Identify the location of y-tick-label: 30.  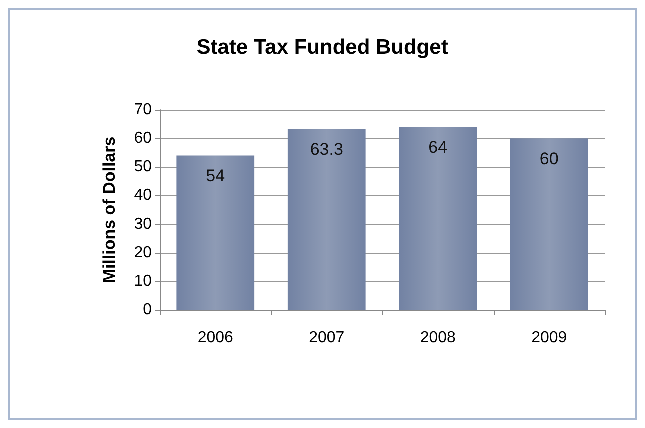
(143, 224).